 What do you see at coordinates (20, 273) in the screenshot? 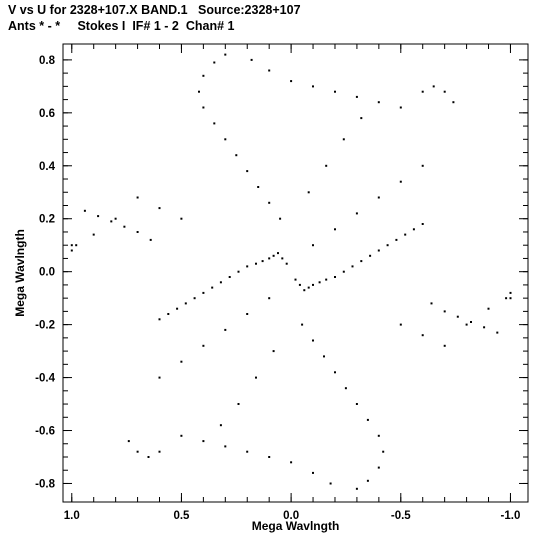
I see `y-axis-label: Mega Wavlngth` at bounding box center [20, 273].